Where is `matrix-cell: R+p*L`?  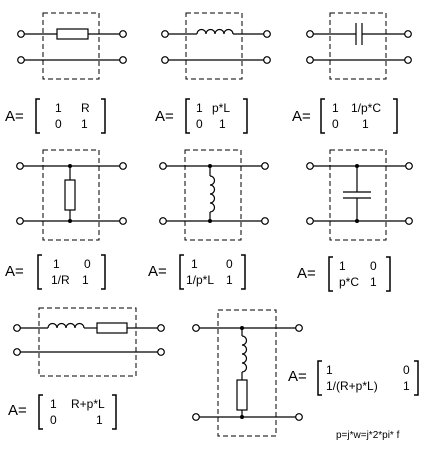 matrix-cell: R+p*L is located at coordinates (88, 404).